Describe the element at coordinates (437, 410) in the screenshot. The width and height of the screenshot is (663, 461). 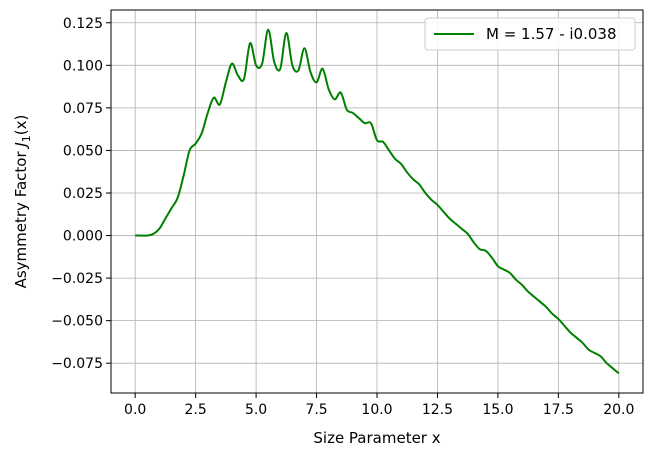
I see `x-tick-label: 12.5` at that location.